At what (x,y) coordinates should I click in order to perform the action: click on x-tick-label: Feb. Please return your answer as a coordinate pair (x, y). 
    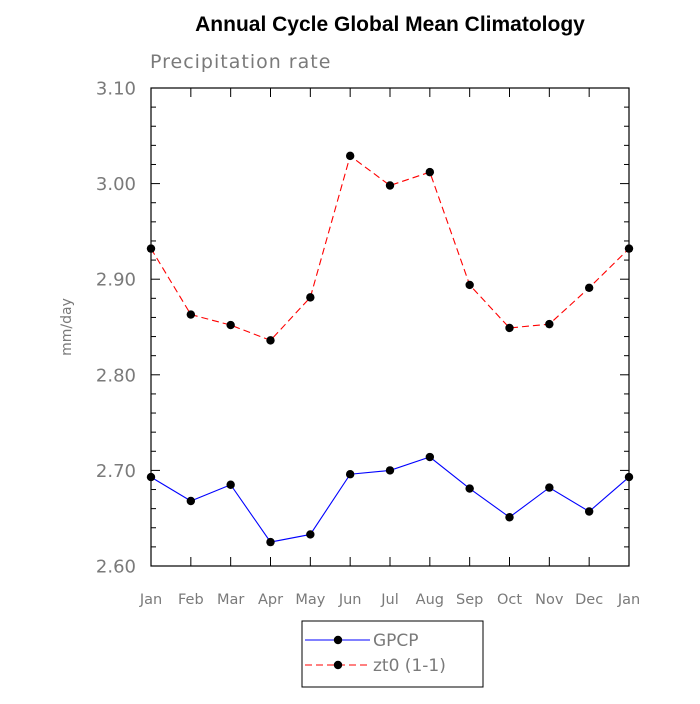
    Looking at the image, I should click on (191, 600).